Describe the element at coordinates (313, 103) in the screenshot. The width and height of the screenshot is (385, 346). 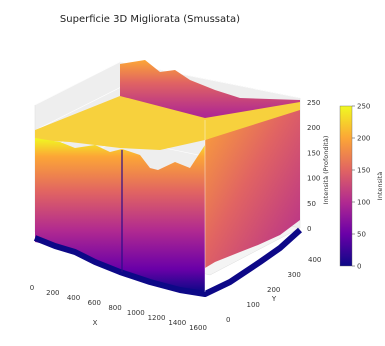
I see `z-tick-label: 250` at that location.